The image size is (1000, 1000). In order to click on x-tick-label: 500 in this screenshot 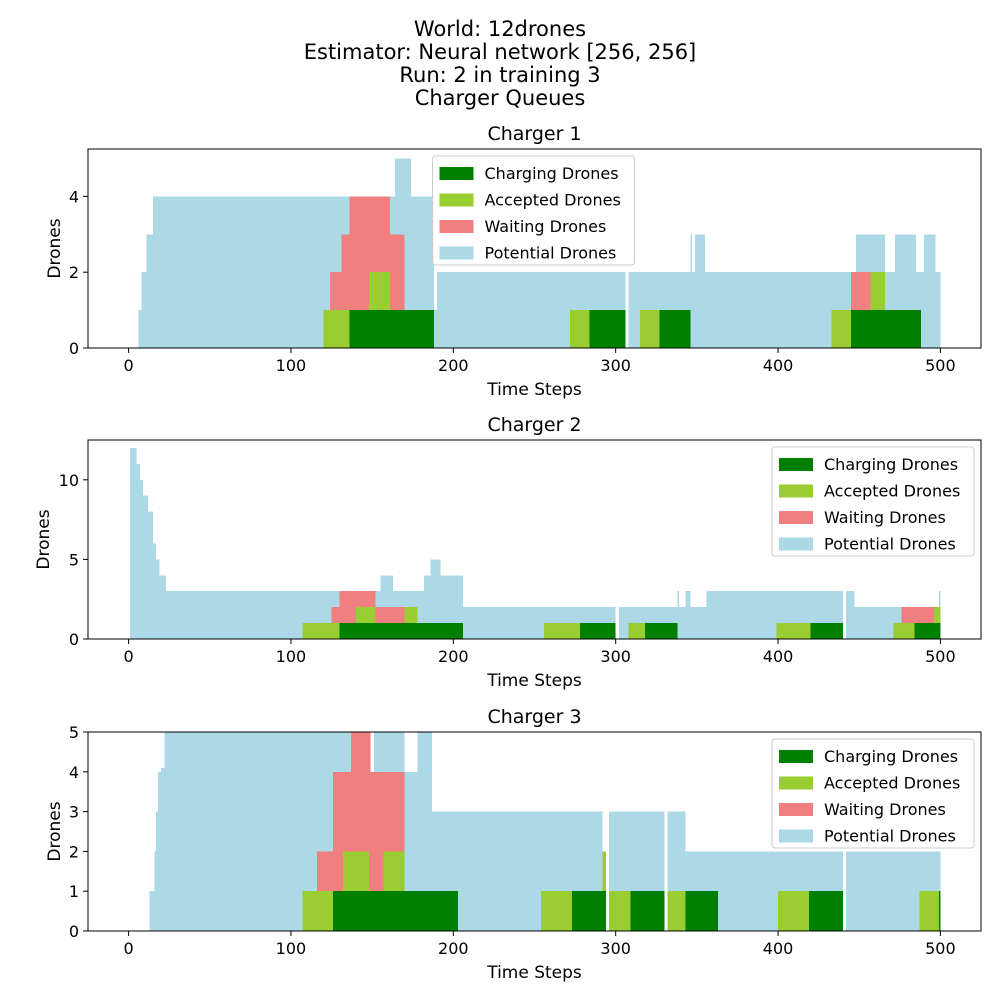, I will do `click(940, 948)`.